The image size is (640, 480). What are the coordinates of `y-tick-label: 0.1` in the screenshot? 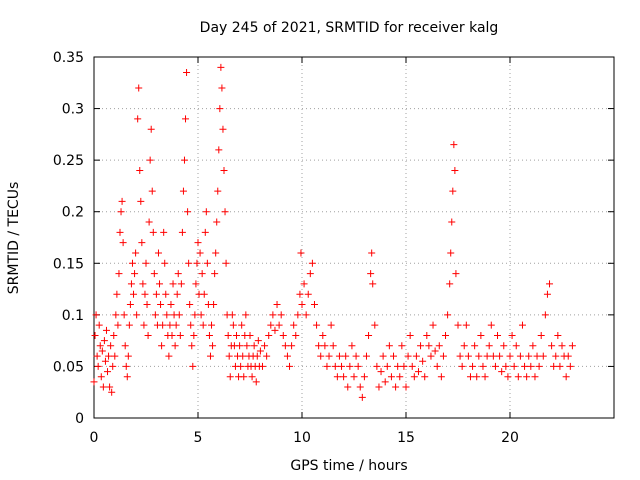 It's located at (73, 316).